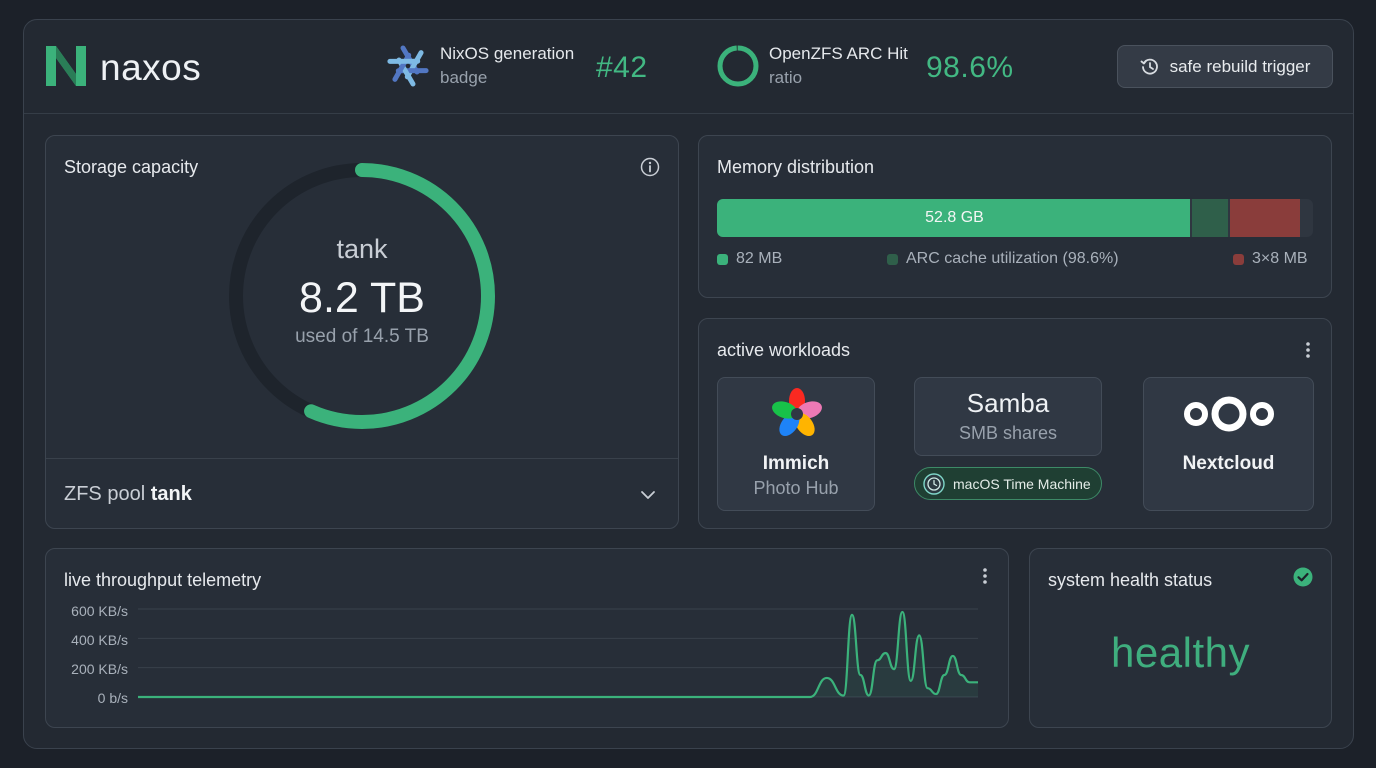 This screenshot has height=768, width=1376. I want to click on immich-sub: Photo Hub, so click(796, 488).